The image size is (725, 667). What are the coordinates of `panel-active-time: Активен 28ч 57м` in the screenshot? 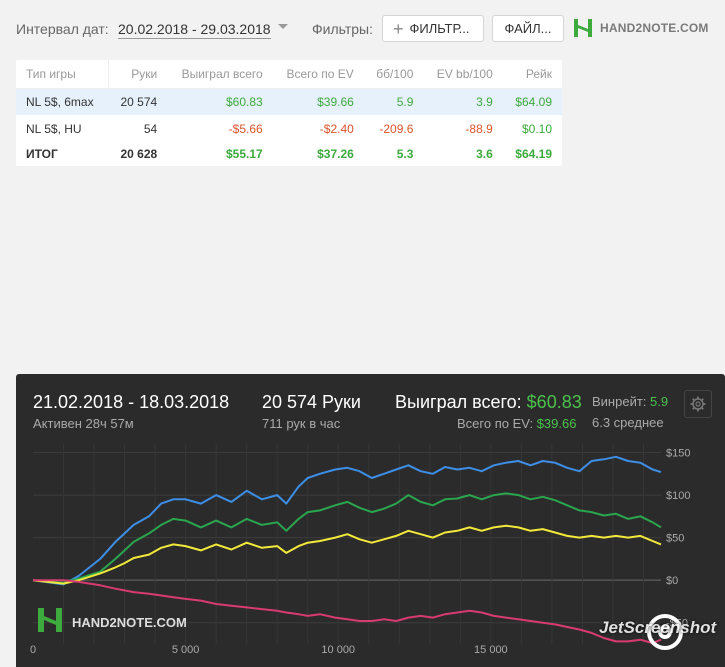 It's located at (83, 423).